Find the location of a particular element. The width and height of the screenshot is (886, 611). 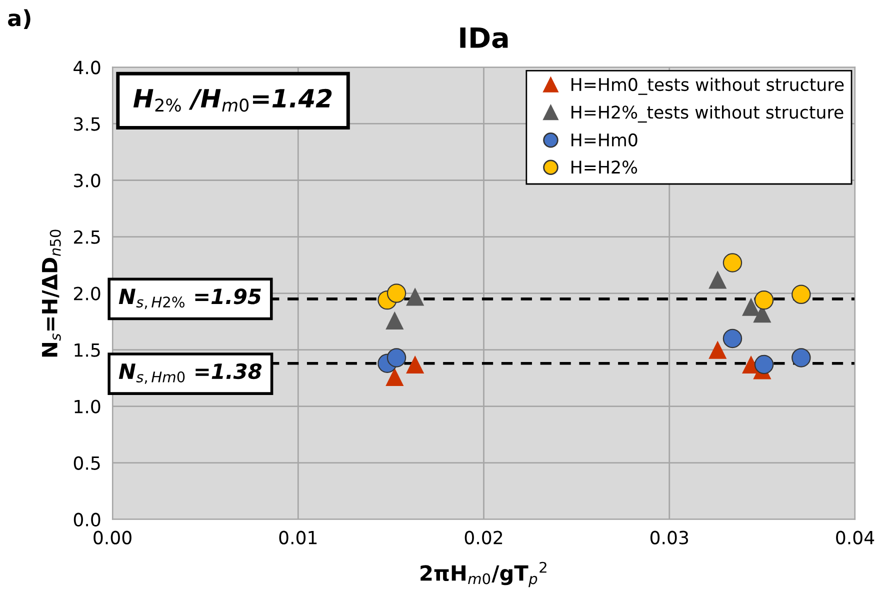

legend-label: H=Hm0_tests without structure is located at coordinates (708, 86).